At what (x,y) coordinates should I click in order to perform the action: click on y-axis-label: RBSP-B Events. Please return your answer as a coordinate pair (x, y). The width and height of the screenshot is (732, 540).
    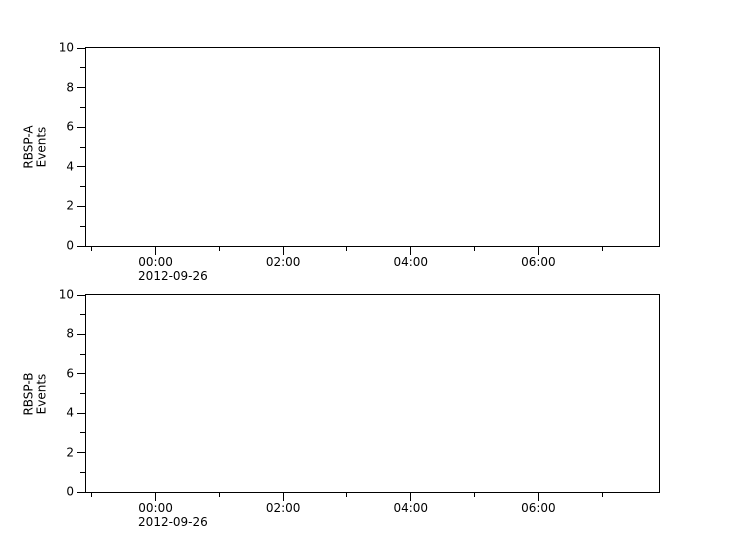
    Looking at the image, I should click on (36, 393).